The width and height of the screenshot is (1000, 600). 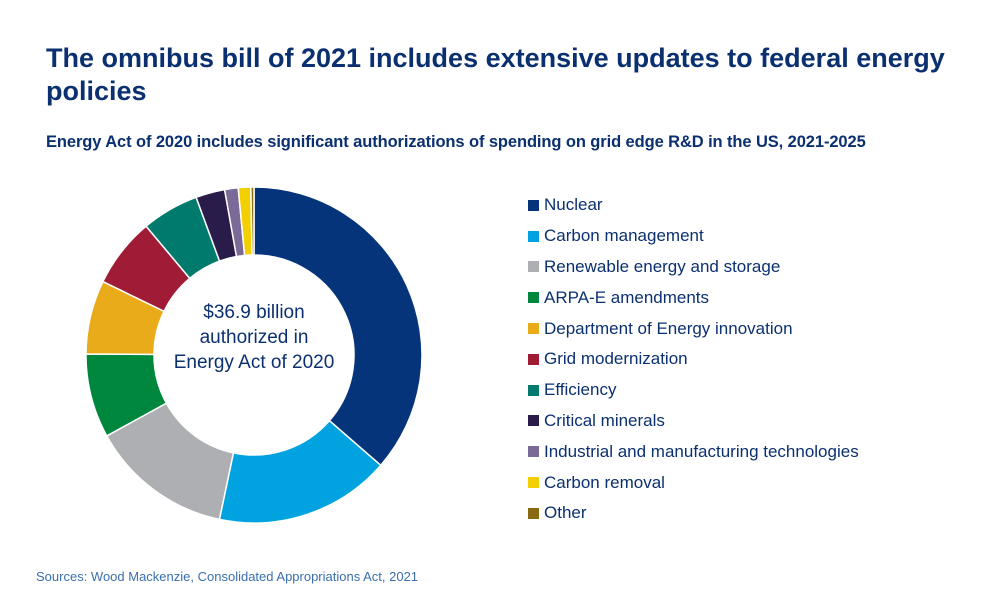 I want to click on legend-item: Nuclear, so click(x=693, y=205).